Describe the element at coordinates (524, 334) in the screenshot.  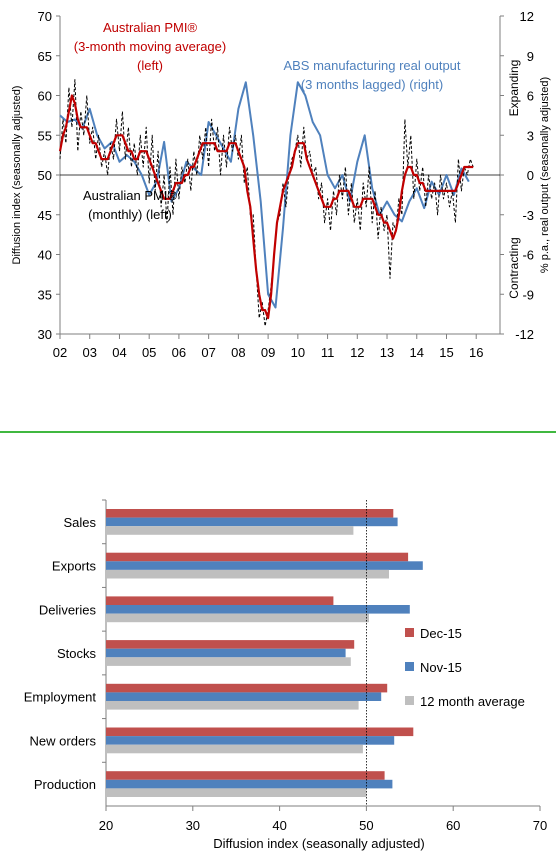
I see `right-tick-label: -12` at that location.